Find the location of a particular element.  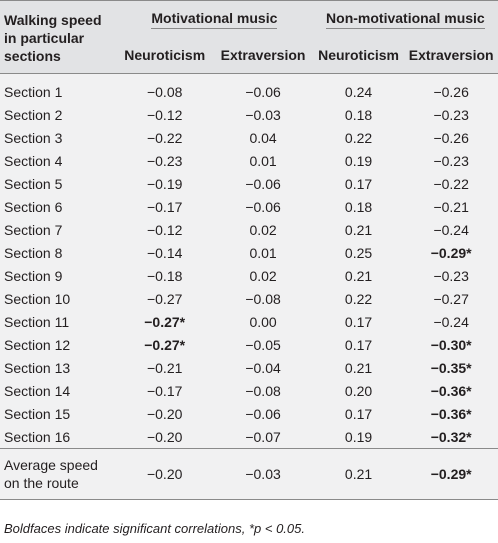

cell-extraversion-motivational: 0.04 is located at coordinates (263, 137).